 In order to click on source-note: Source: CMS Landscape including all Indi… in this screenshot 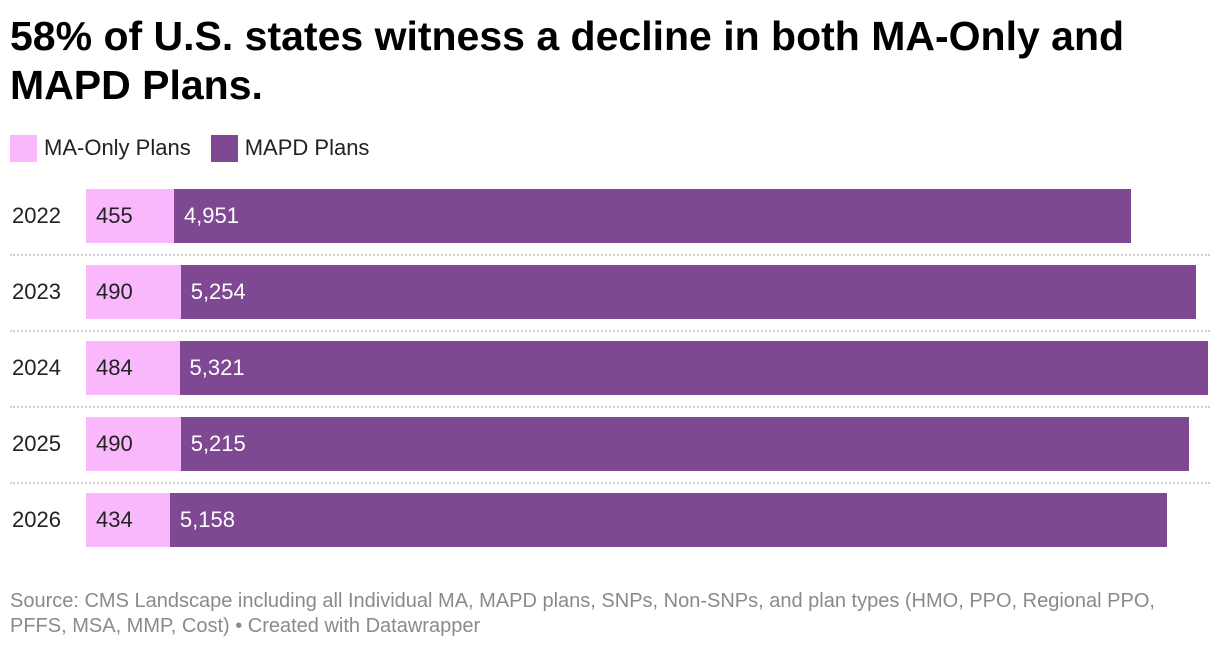, I will do `click(582, 613)`.